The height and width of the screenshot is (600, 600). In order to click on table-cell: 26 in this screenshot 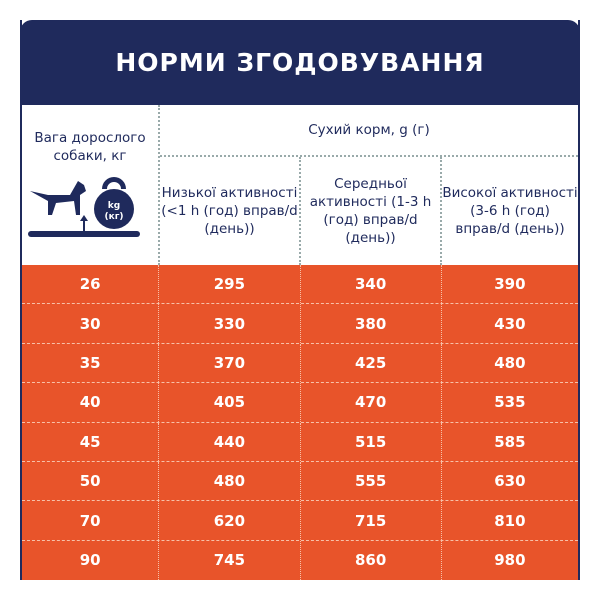, I will do `click(91, 284)`.